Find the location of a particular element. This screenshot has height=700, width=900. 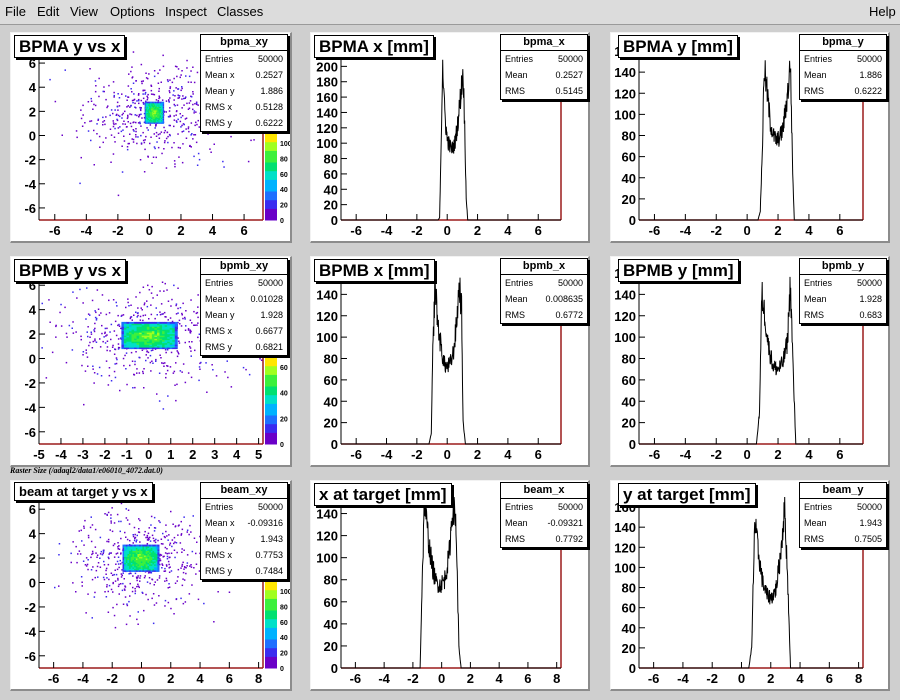

menu-edit: Edit is located at coordinates (48, 11).